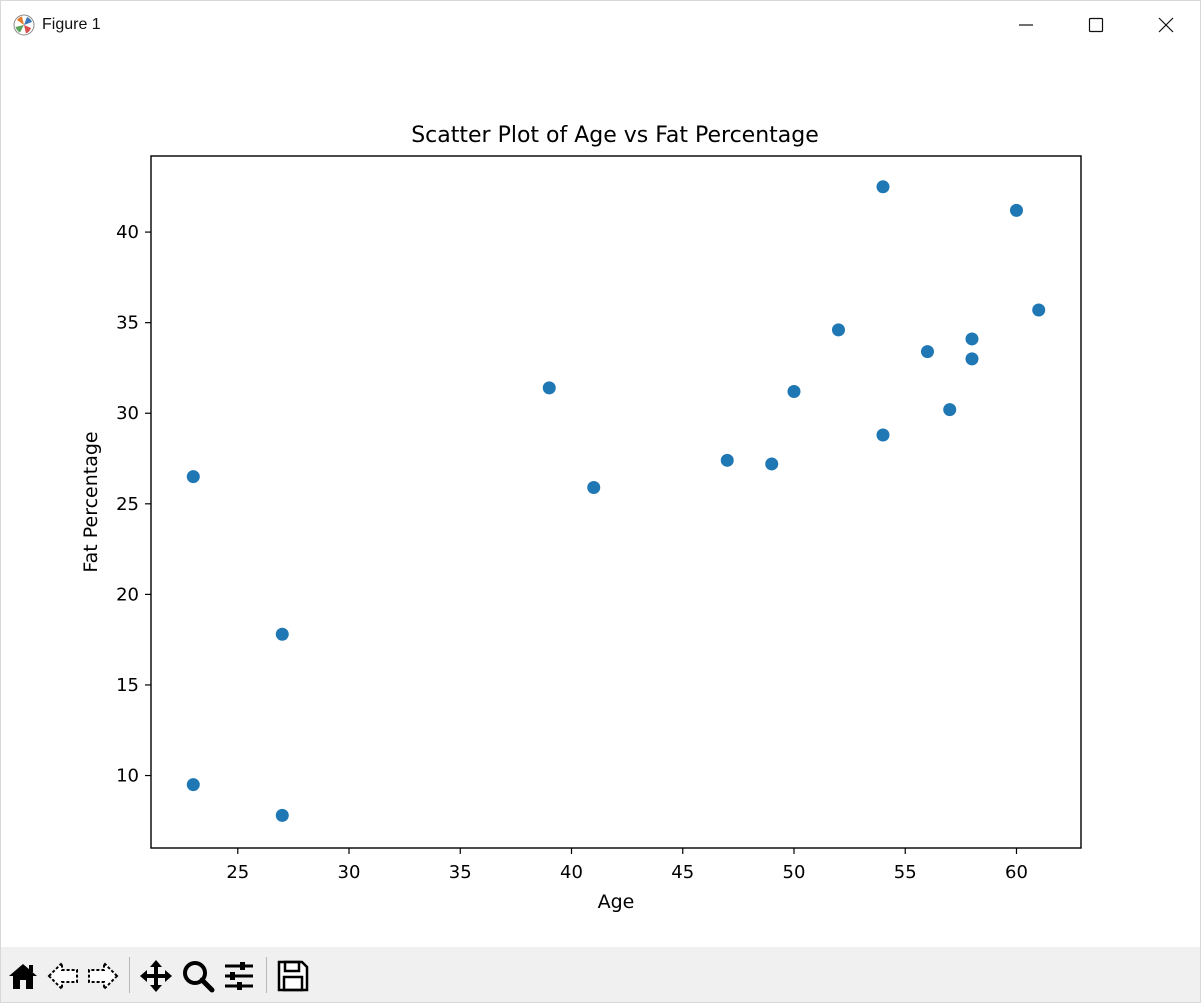 Image resolution: width=1201 pixels, height=1003 pixels. I want to click on y-tick-label: 35, so click(127, 323).